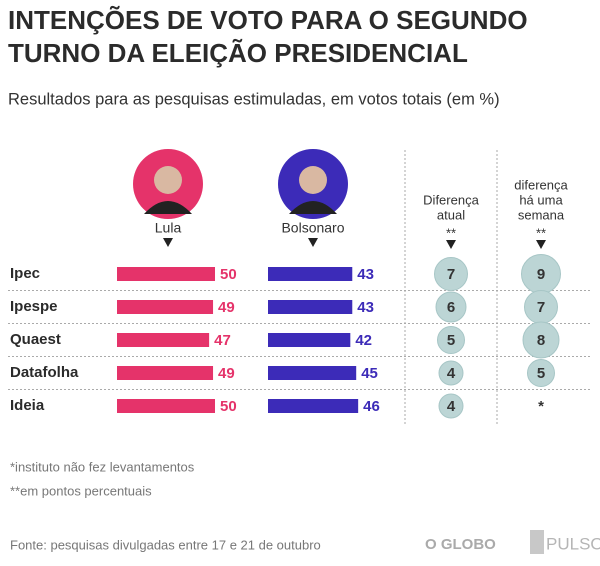  What do you see at coordinates (222, 340) in the screenshot?
I see `value-label: 47` at bounding box center [222, 340].